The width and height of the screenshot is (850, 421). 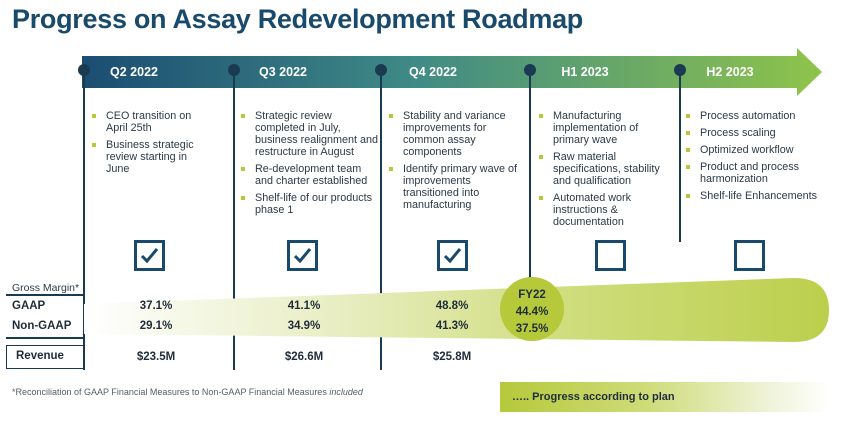 What do you see at coordinates (452, 357) in the screenshot?
I see `revenue-value: $25.8M` at bounding box center [452, 357].